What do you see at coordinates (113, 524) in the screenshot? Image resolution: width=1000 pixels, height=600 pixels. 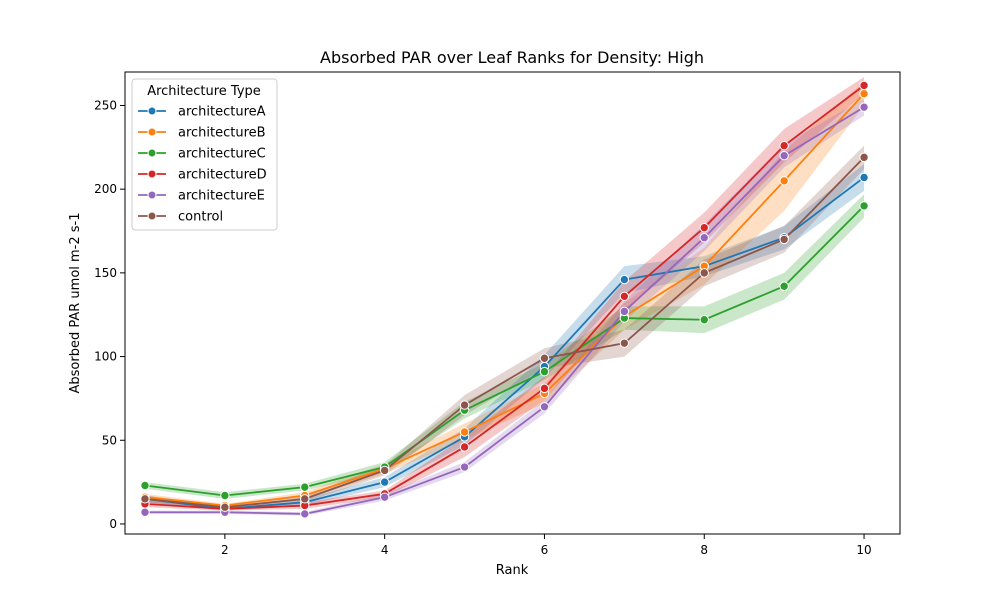 I see `y-tick-label: 0` at bounding box center [113, 524].